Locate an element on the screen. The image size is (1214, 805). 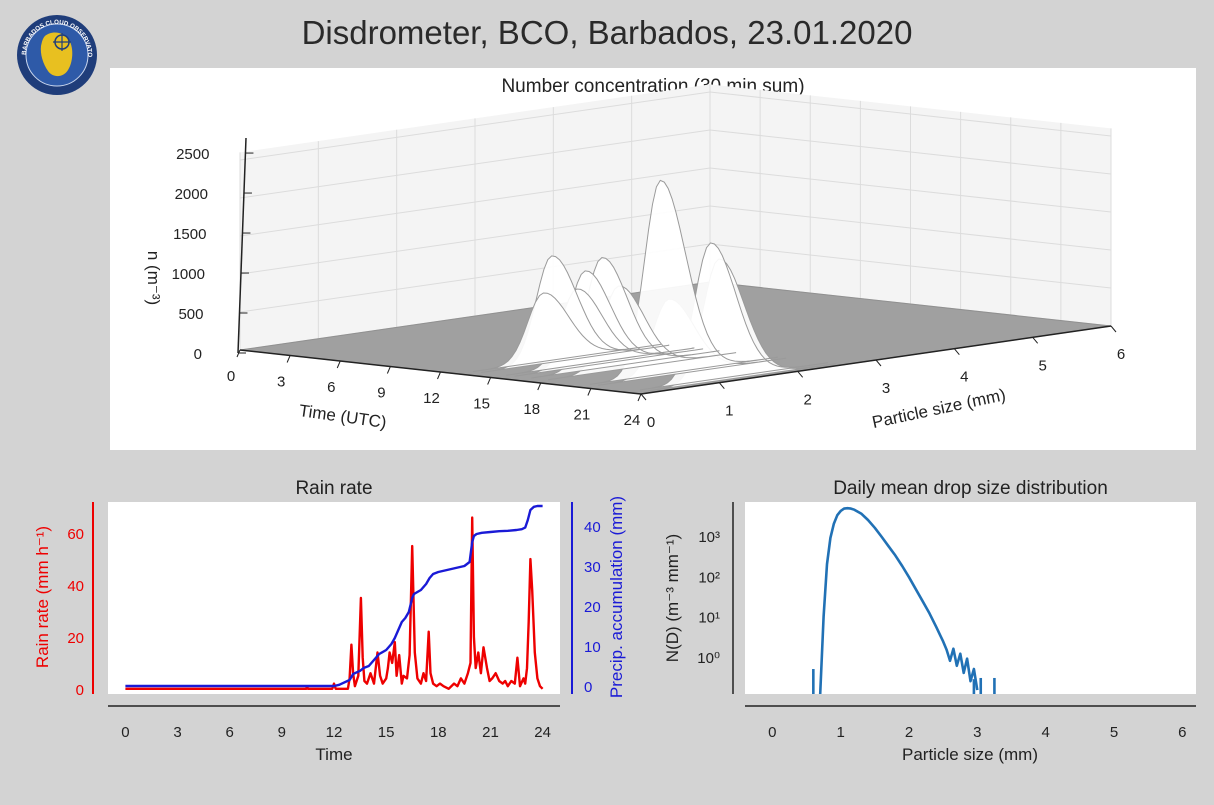
dsd-x-tick-label: 2 is located at coordinates (909, 732).